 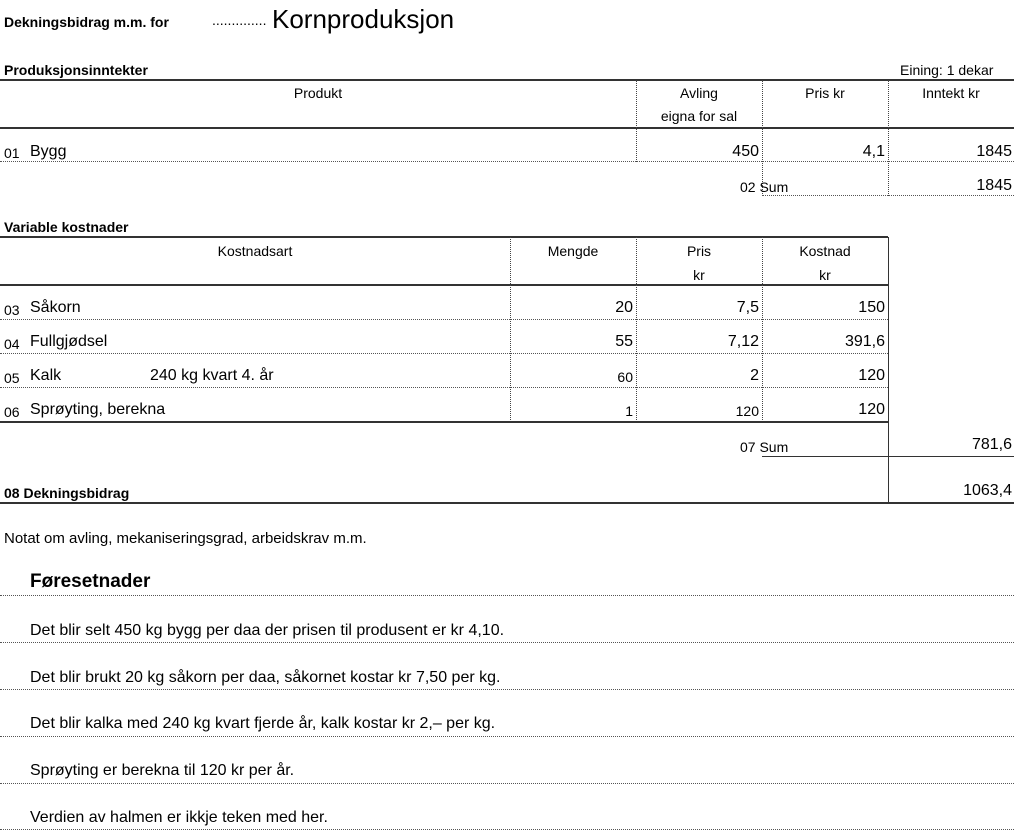 What do you see at coordinates (825, 251) in the screenshot?
I see `col-kostnad: Kostnad` at bounding box center [825, 251].